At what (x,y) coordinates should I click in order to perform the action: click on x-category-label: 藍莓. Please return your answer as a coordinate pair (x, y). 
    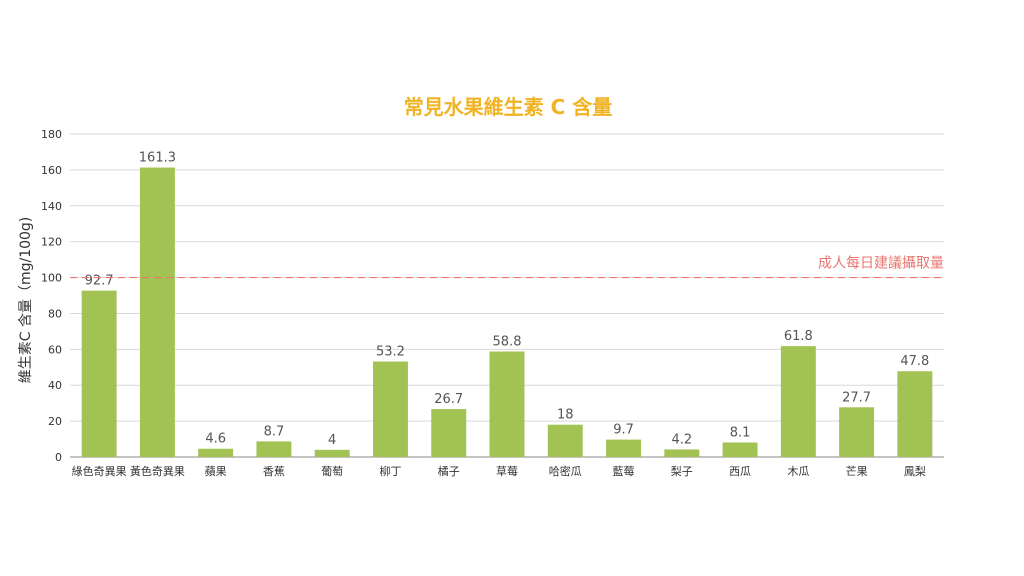
    Looking at the image, I should click on (624, 471).